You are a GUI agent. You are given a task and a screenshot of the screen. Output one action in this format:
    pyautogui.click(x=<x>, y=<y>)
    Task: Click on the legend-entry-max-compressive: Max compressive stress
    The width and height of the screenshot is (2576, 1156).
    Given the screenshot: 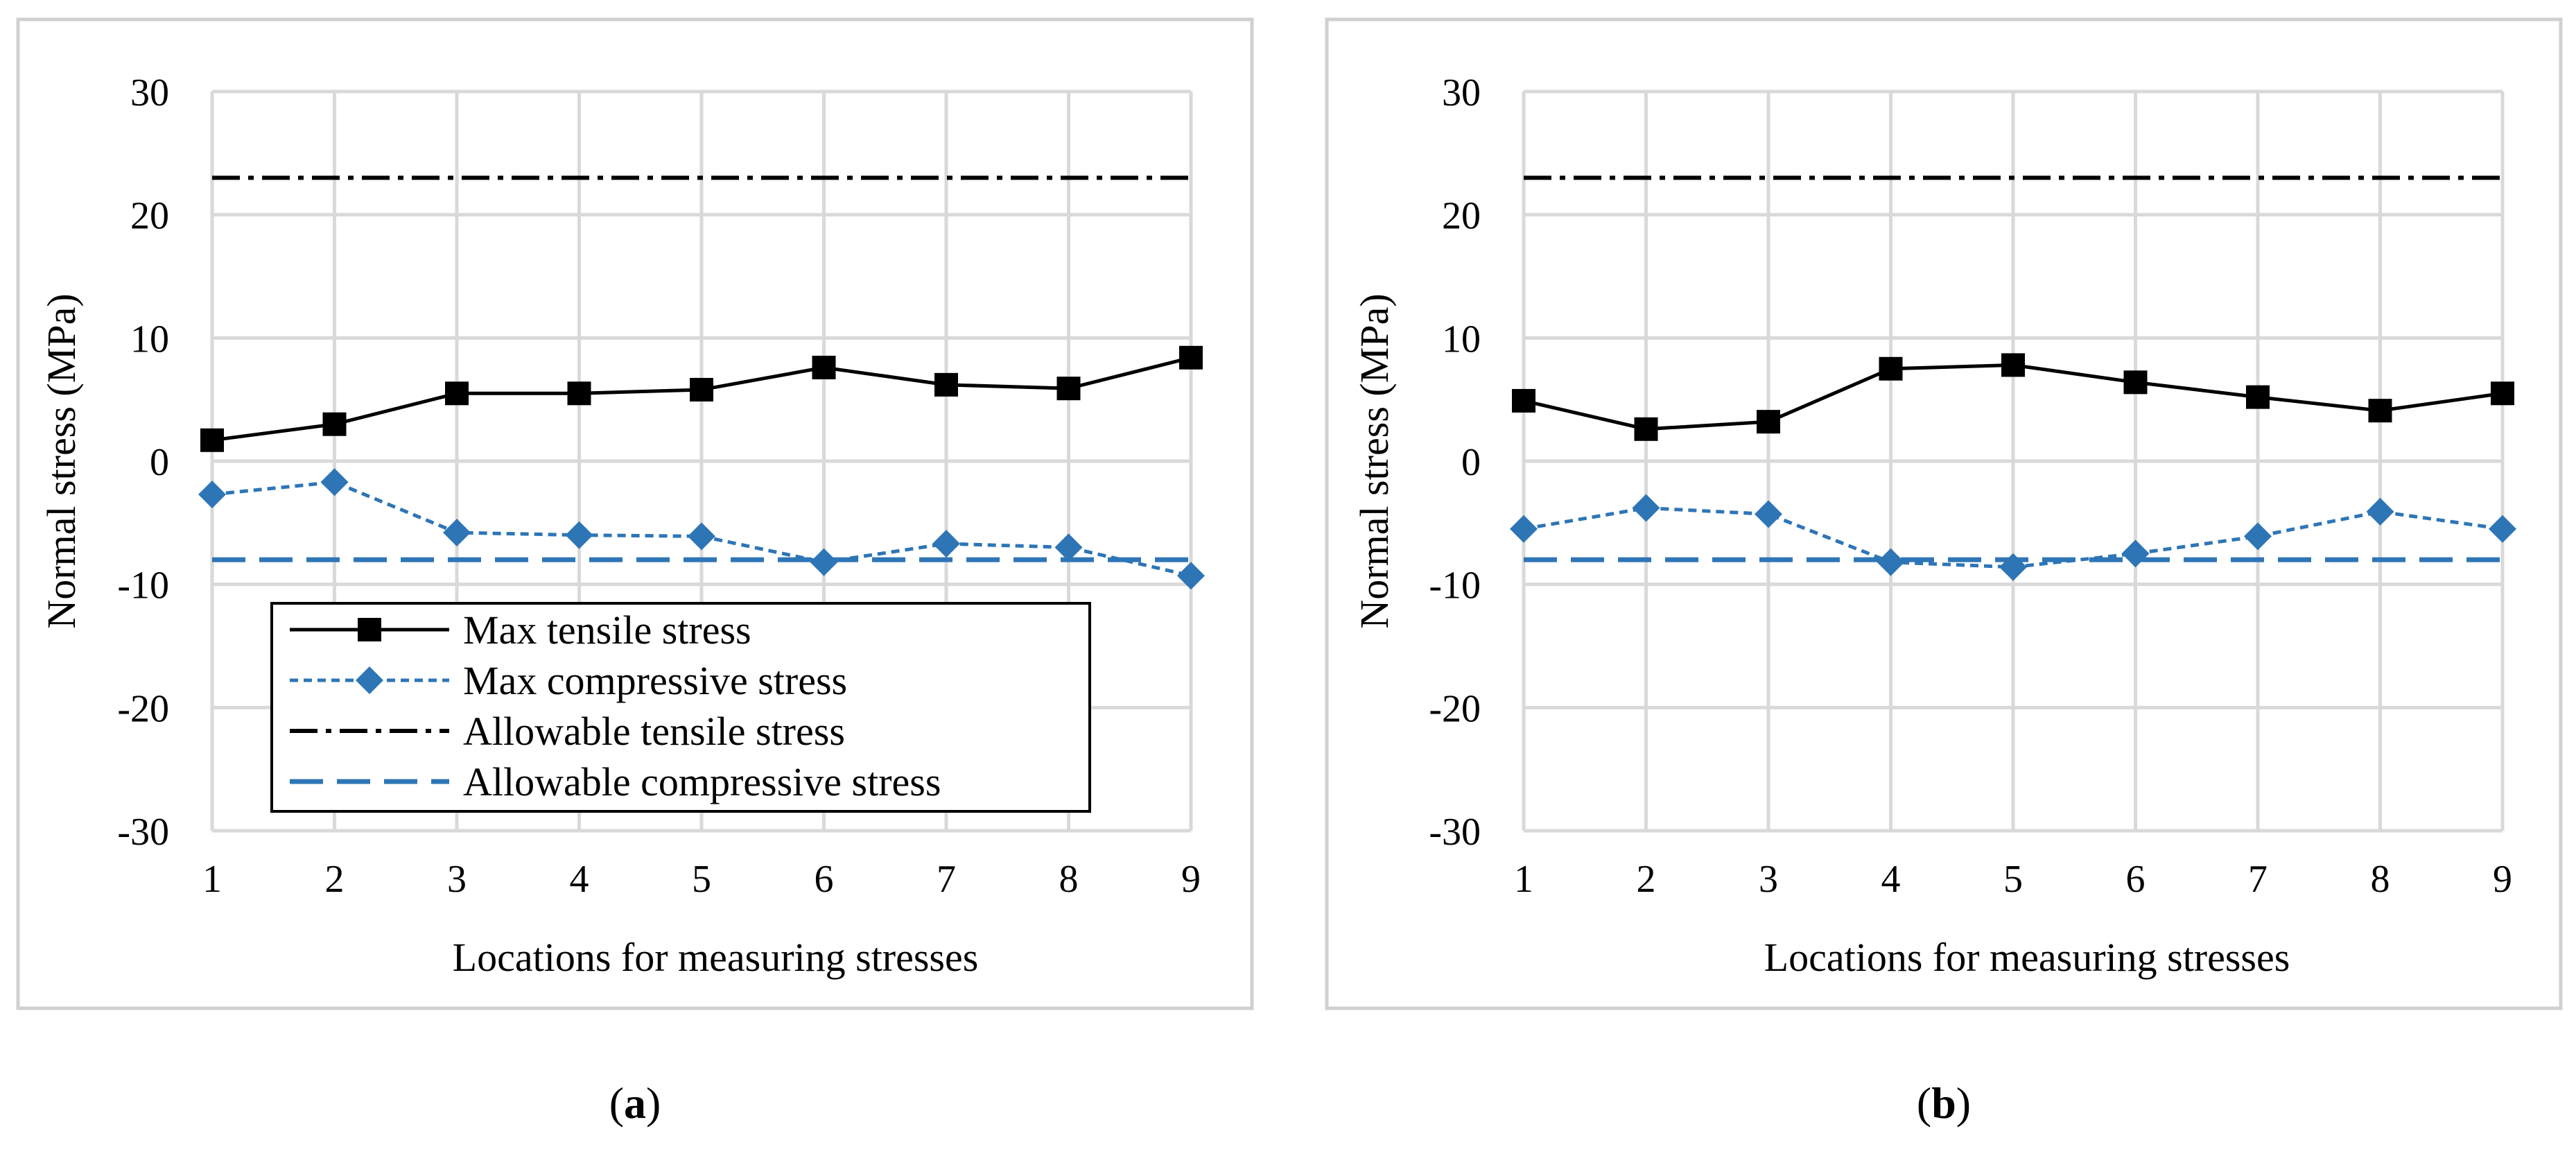 What is the action you would take?
    pyautogui.click(x=568, y=680)
    